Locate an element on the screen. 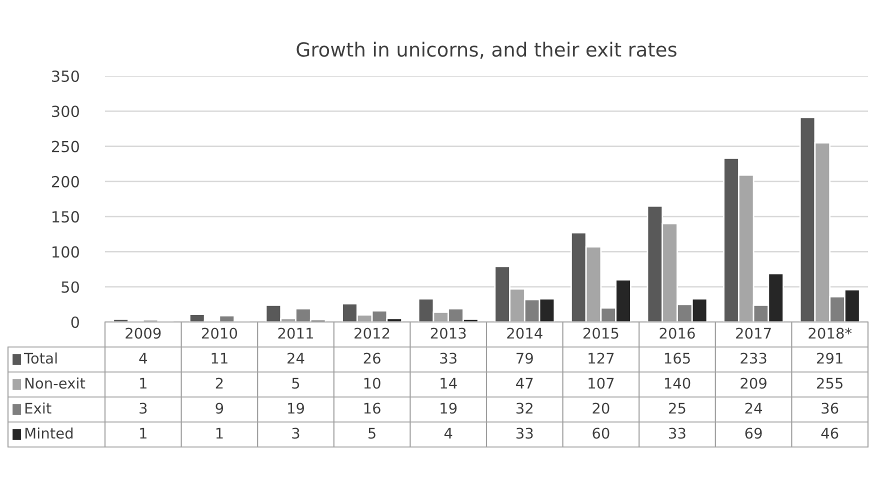 The image size is (872, 484). x-tick-label: 2012 is located at coordinates (372, 333).